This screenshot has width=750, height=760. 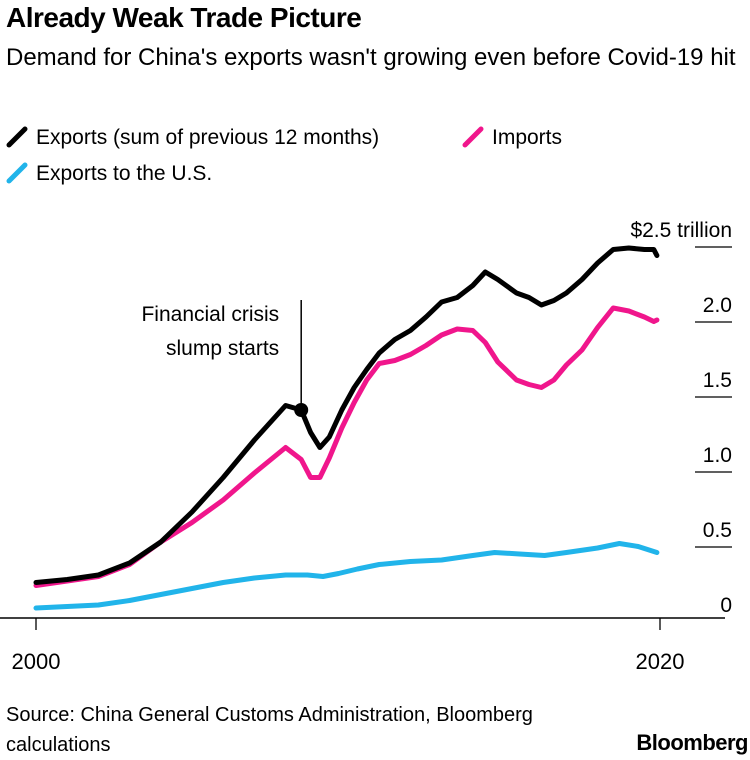 I want to click on legend-label-imports: Imports, so click(x=527, y=137).